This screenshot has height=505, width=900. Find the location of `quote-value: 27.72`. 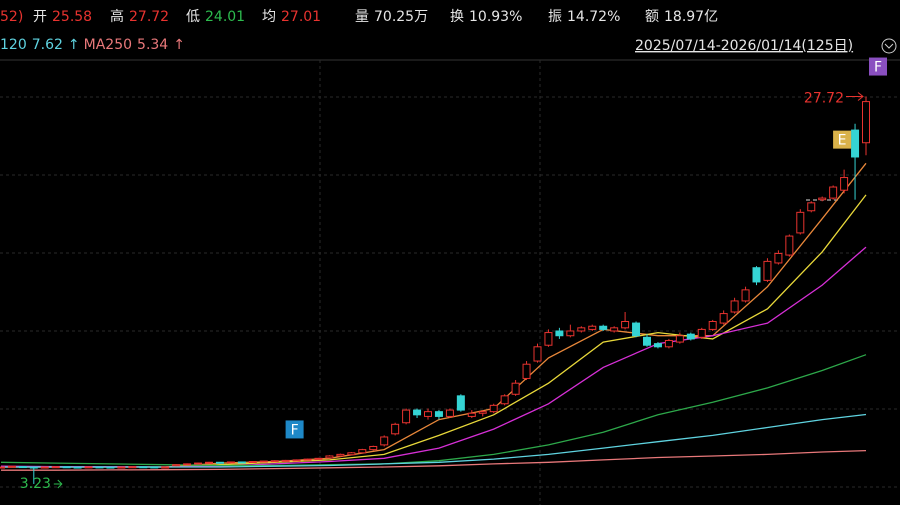

quote-value: 27.72 is located at coordinates (149, 17).